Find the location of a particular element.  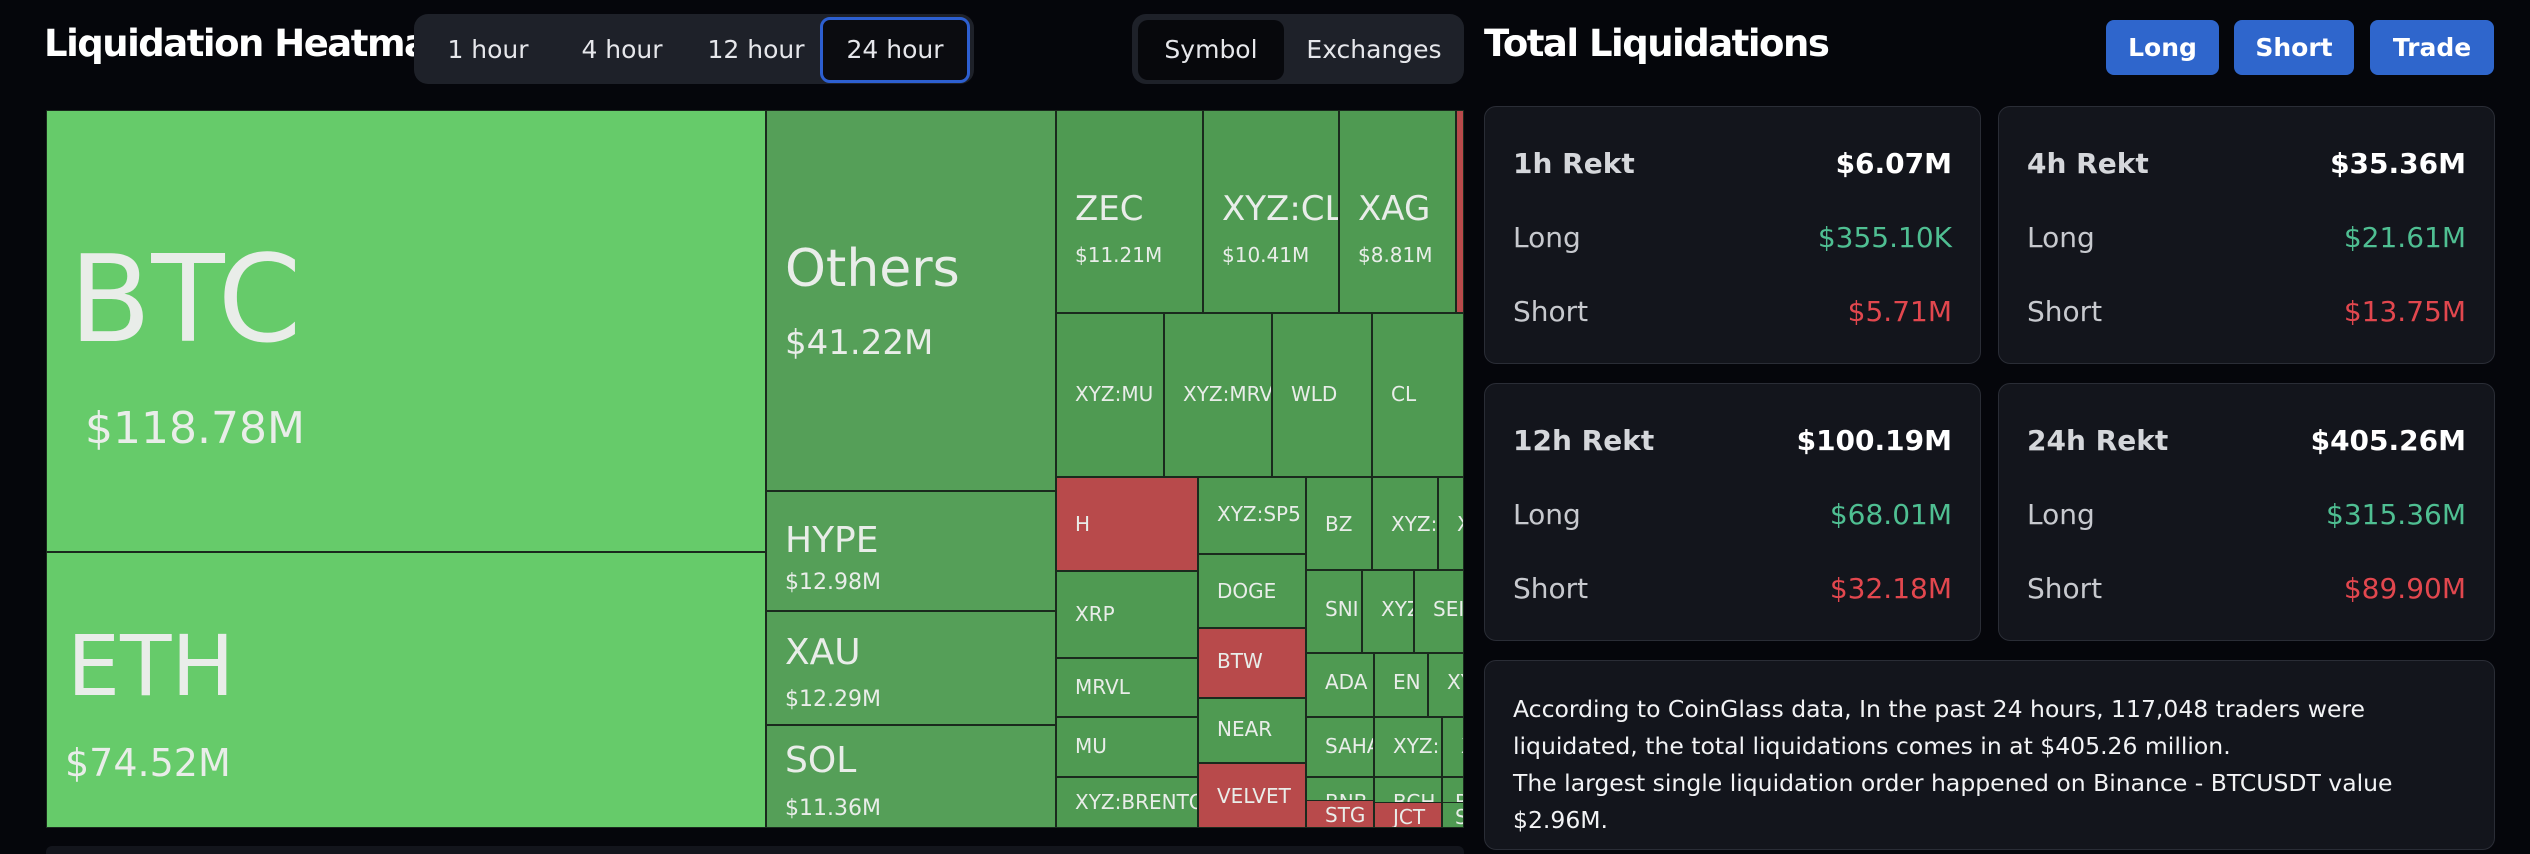

treemap-tile: XAG $8.81M is located at coordinates (1397, 211).